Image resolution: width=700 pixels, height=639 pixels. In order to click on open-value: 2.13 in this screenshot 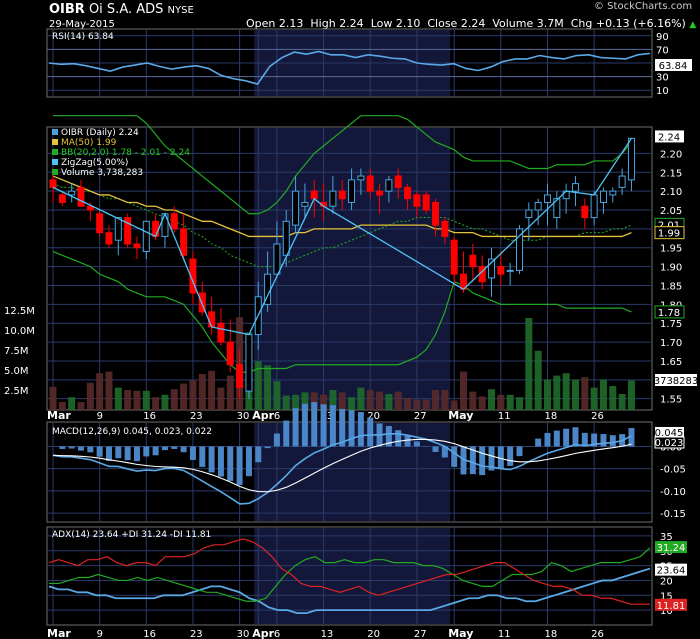, I will do `click(291, 23)`.